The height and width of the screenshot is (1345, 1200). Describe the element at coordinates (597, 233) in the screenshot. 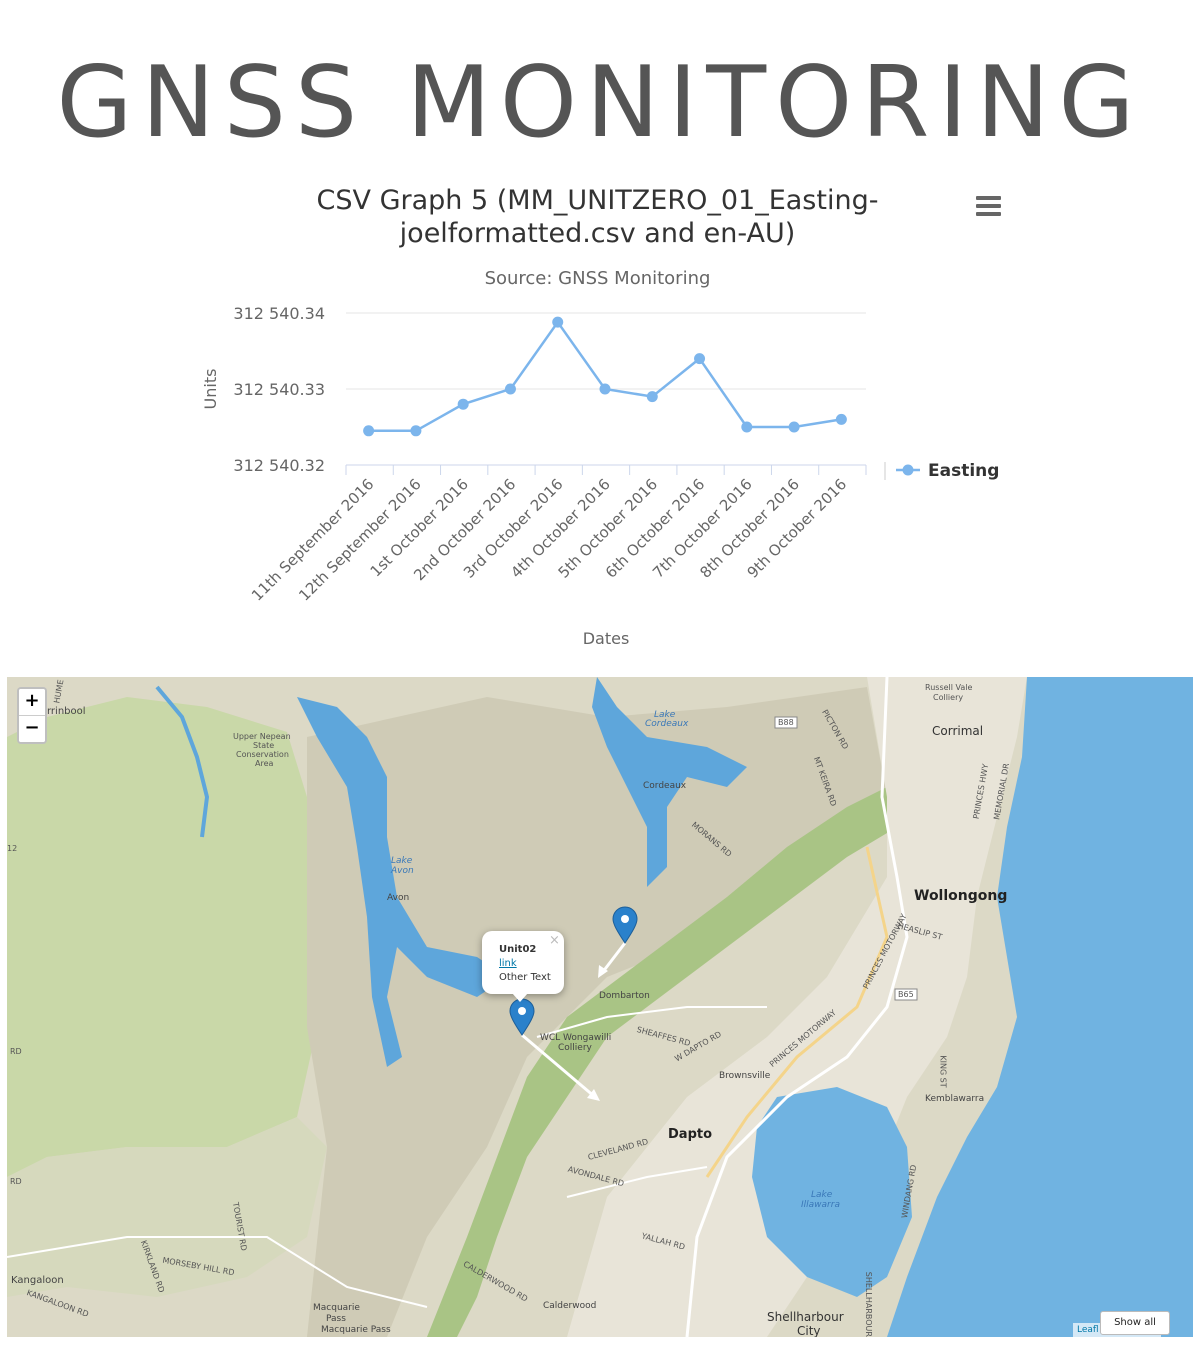

I see `chart-title-line-2: joelformatted.csv and en-AU)` at that location.